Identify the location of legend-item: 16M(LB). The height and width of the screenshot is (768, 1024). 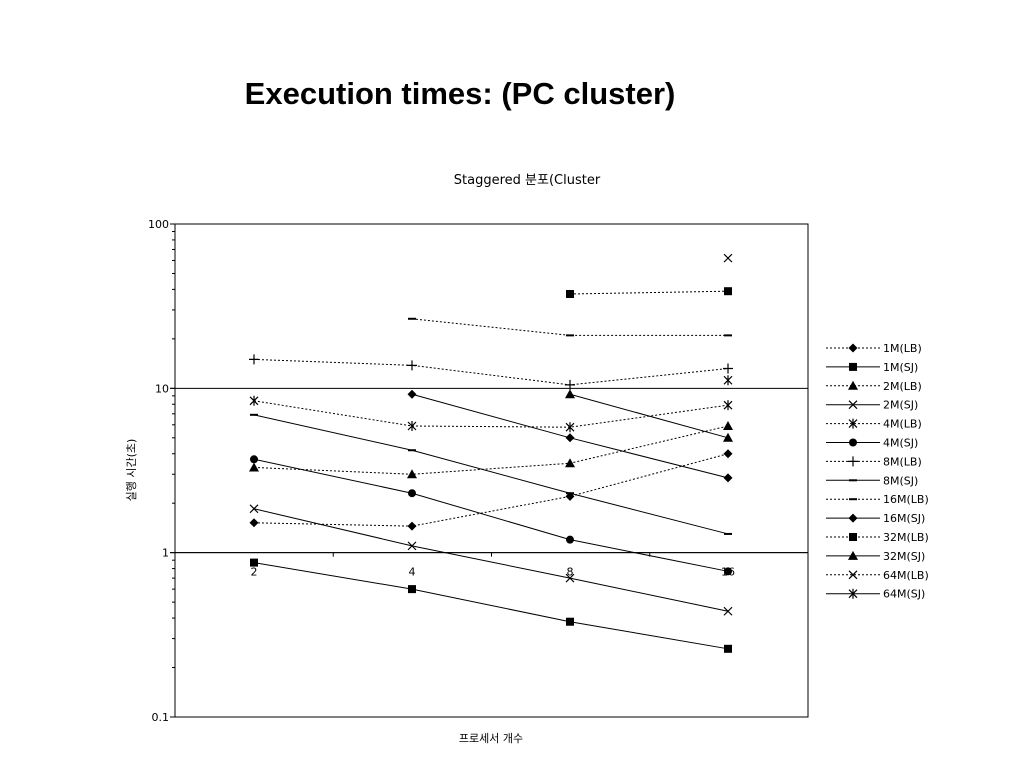
(877, 499).